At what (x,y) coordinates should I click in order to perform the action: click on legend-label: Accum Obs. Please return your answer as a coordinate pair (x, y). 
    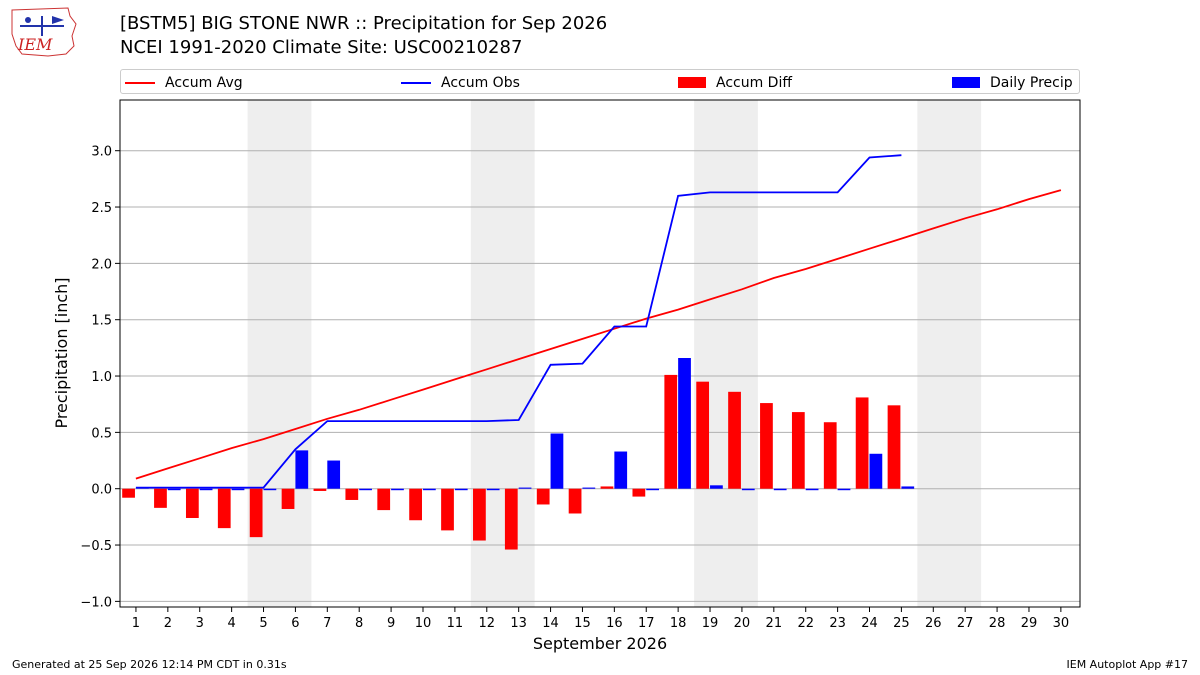
    Looking at the image, I should click on (480, 82).